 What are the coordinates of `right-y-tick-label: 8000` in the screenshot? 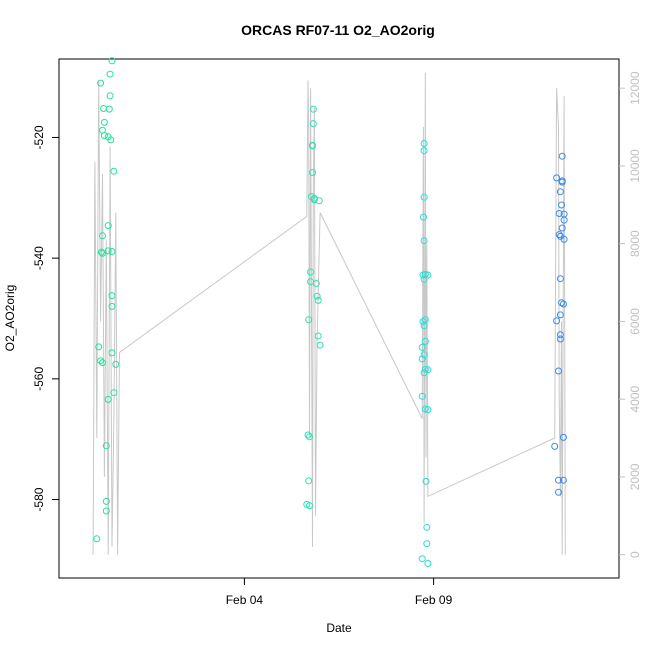 It's located at (635, 243).